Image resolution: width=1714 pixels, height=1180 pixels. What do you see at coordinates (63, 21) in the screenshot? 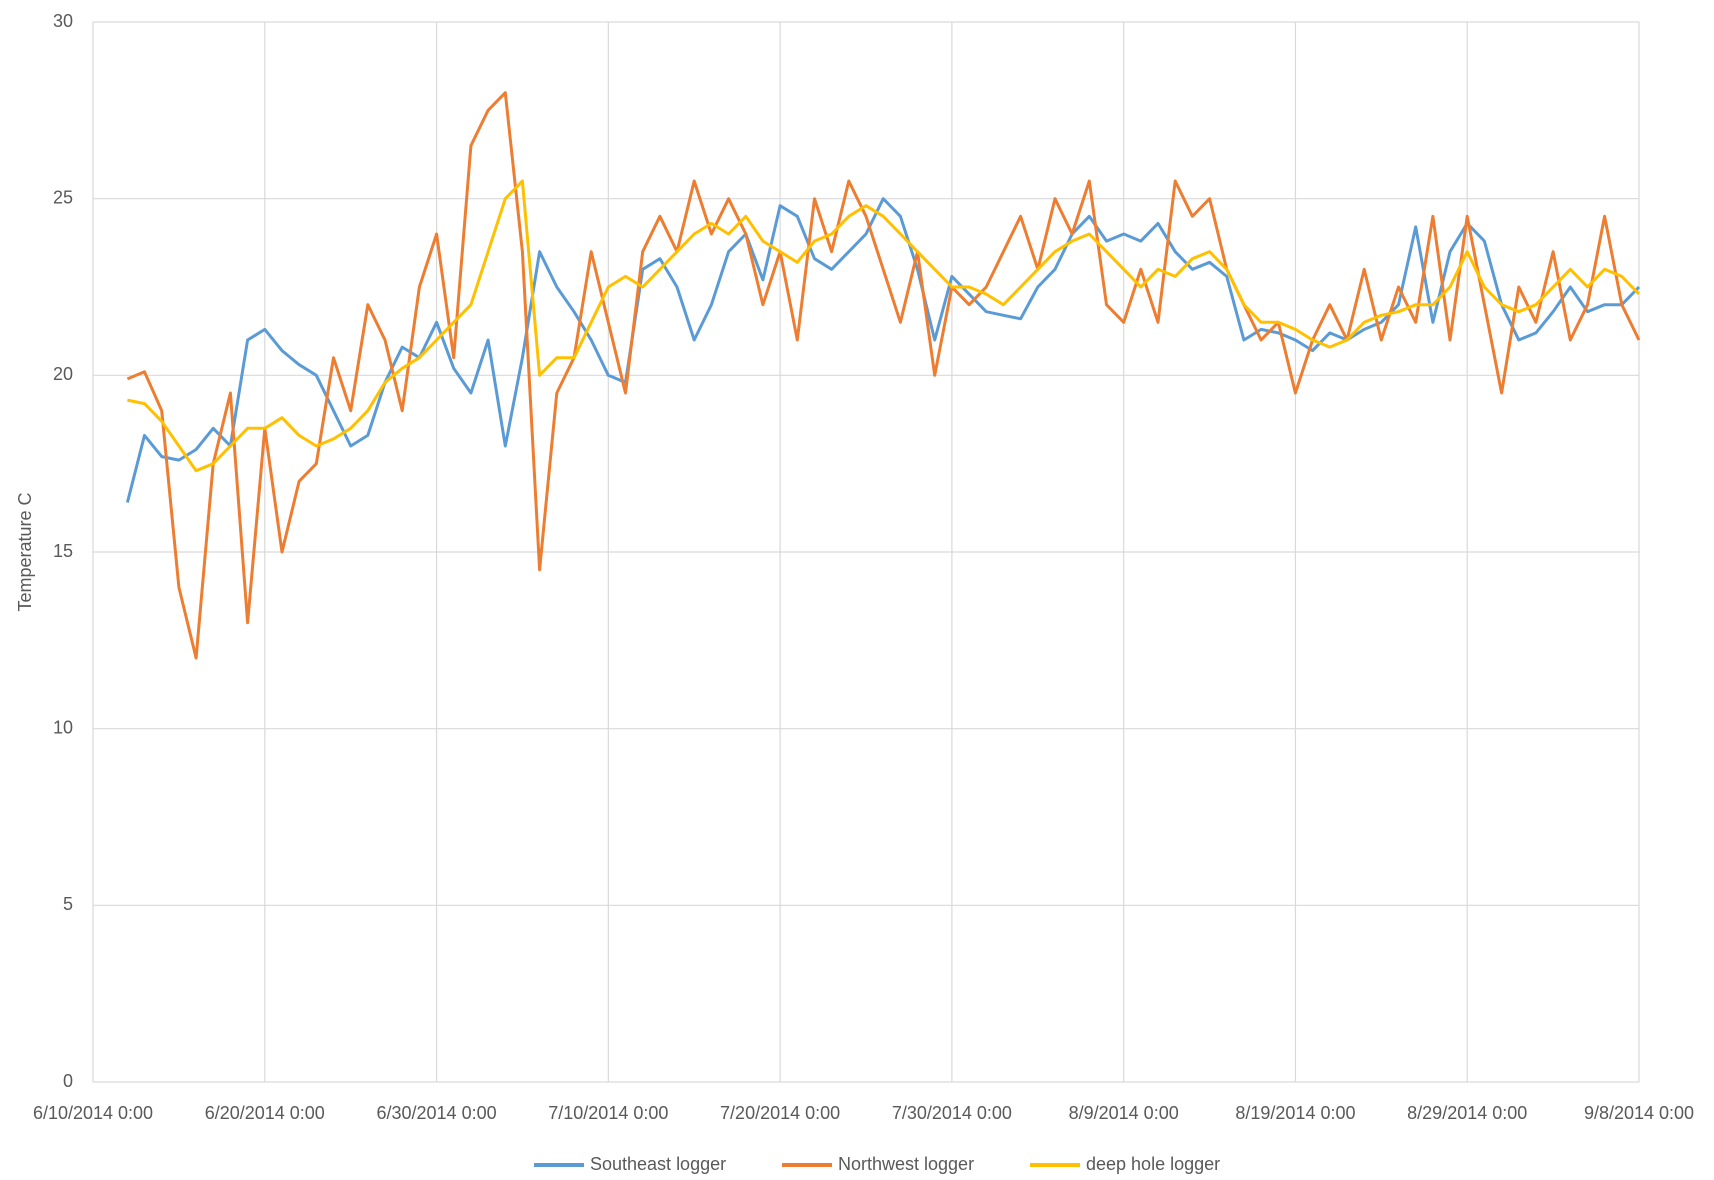
I see `y-tick-label: 30` at bounding box center [63, 21].